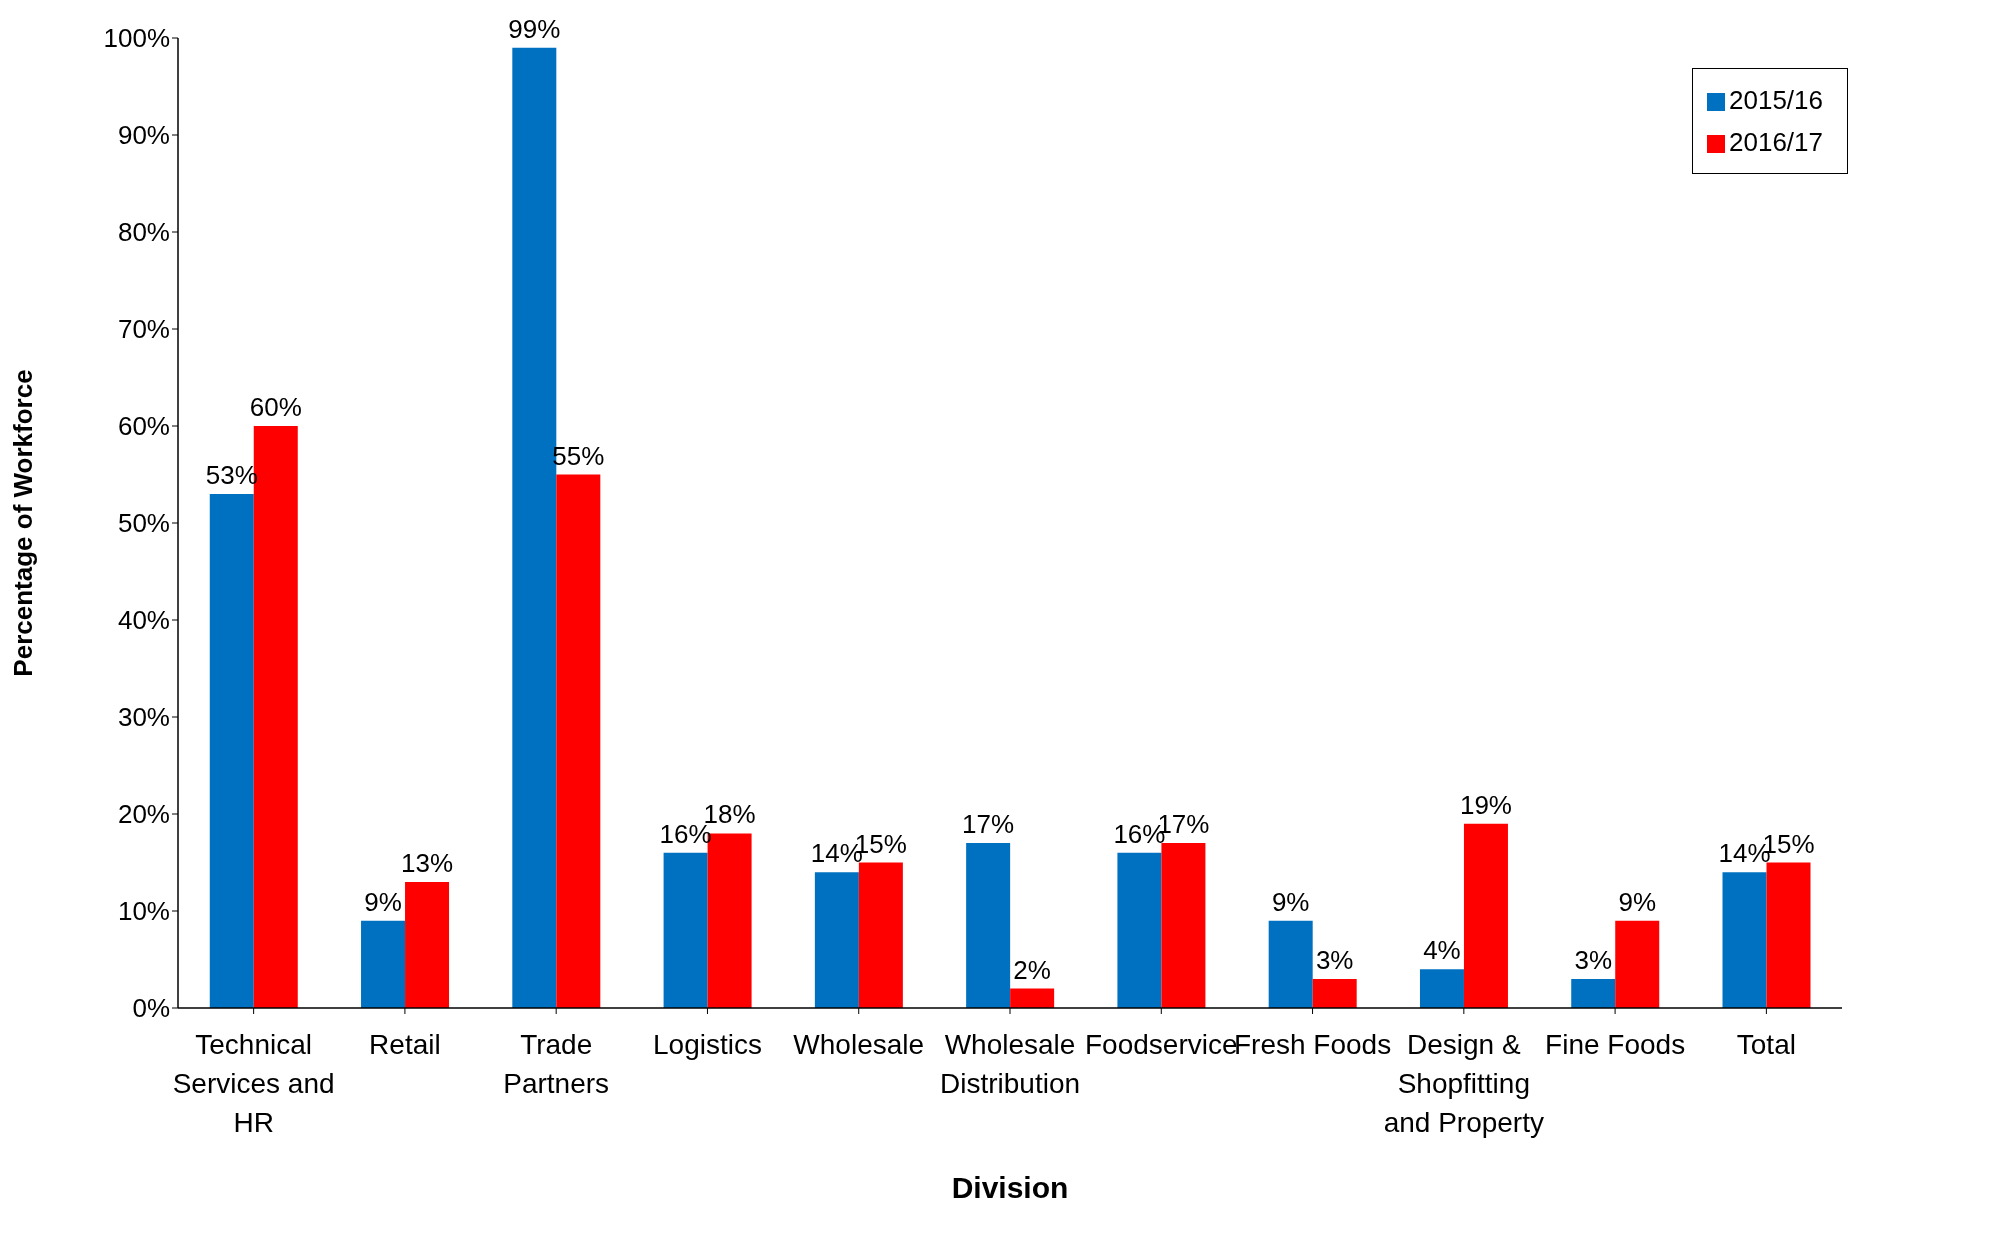  I want to click on legend-label: 2016/17, so click(1776, 142).